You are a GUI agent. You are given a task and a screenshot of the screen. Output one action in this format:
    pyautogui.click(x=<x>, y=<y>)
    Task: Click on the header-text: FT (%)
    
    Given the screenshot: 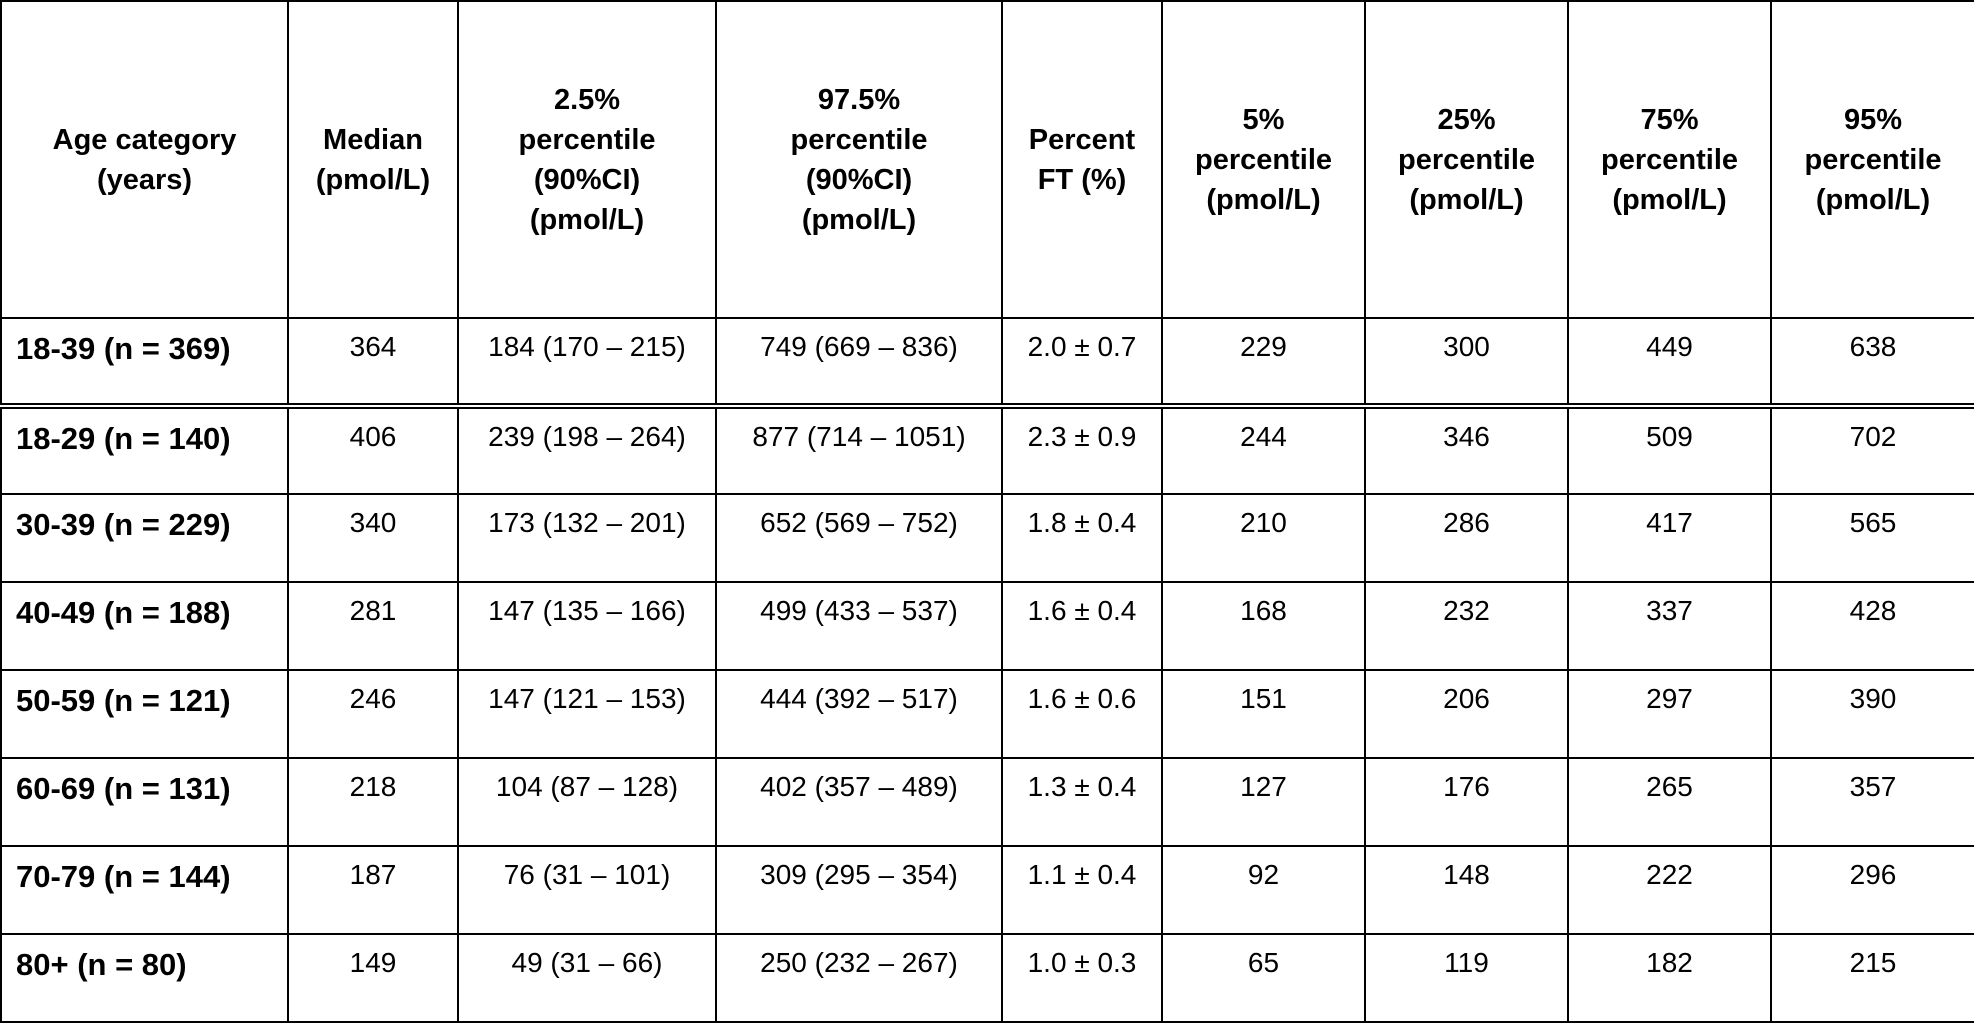 What is the action you would take?
    pyautogui.click(x=1082, y=179)
    